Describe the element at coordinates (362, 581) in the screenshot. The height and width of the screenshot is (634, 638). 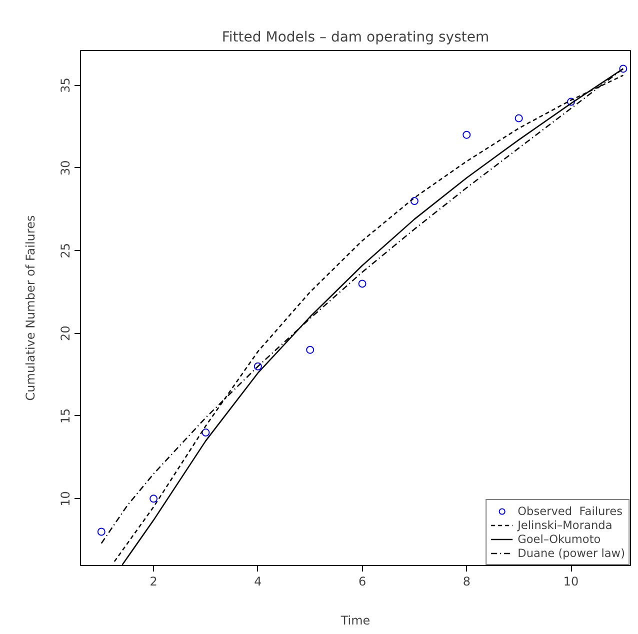
I see `x-tick-label: 6` at that location.